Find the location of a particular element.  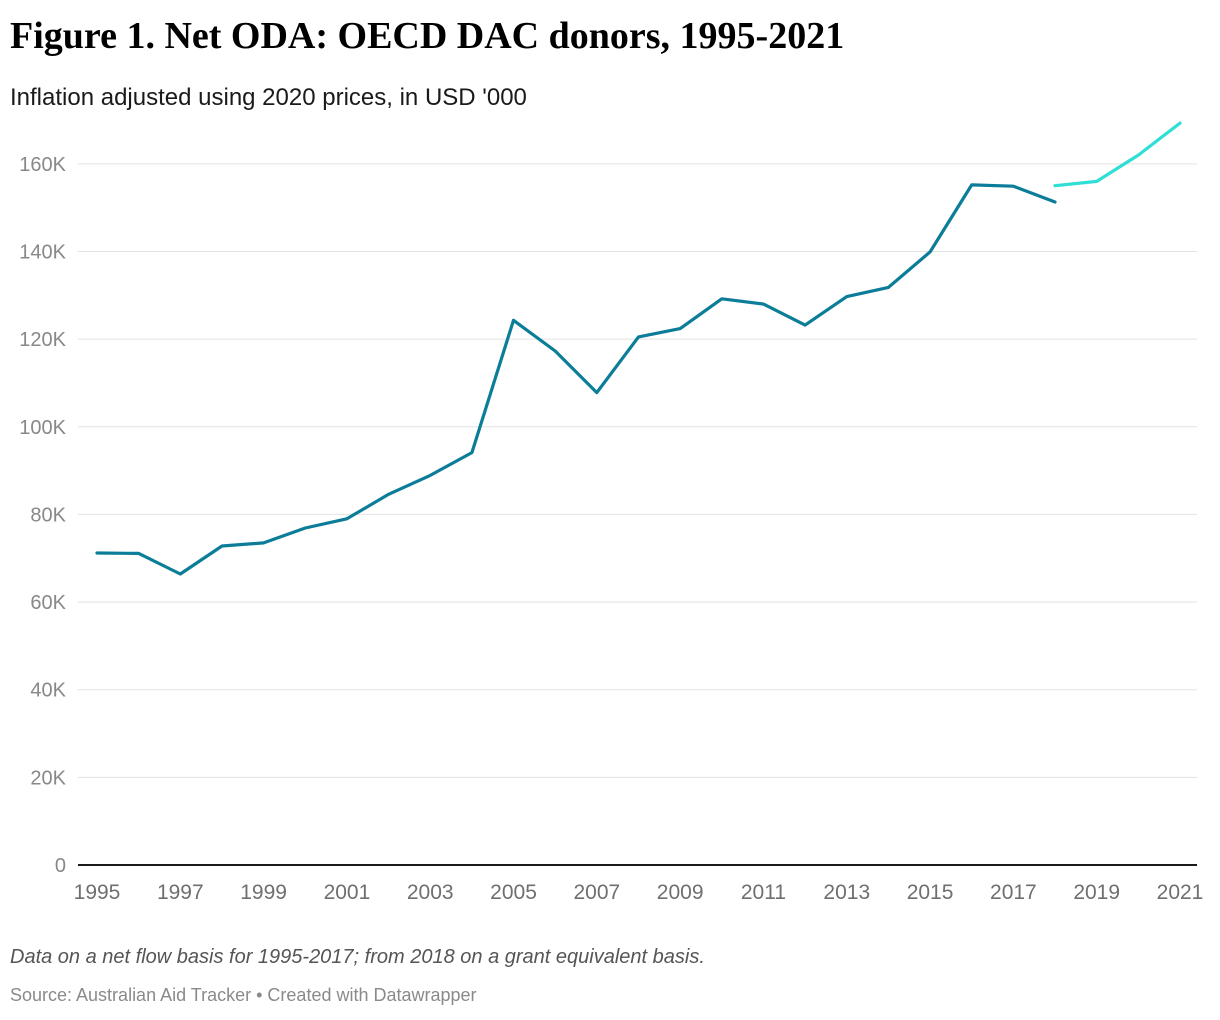

x-tick-label: 2009 is located at coordinates (680, 892).